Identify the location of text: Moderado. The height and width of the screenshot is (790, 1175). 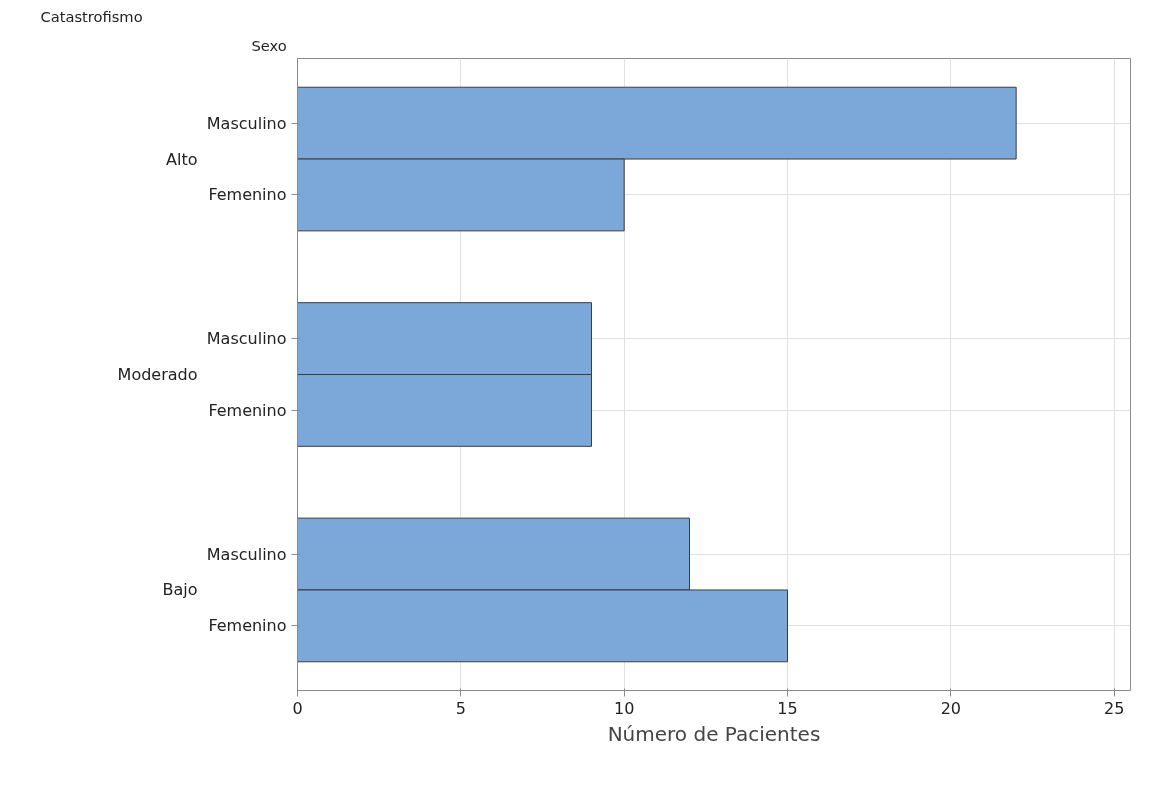
(157, 374).